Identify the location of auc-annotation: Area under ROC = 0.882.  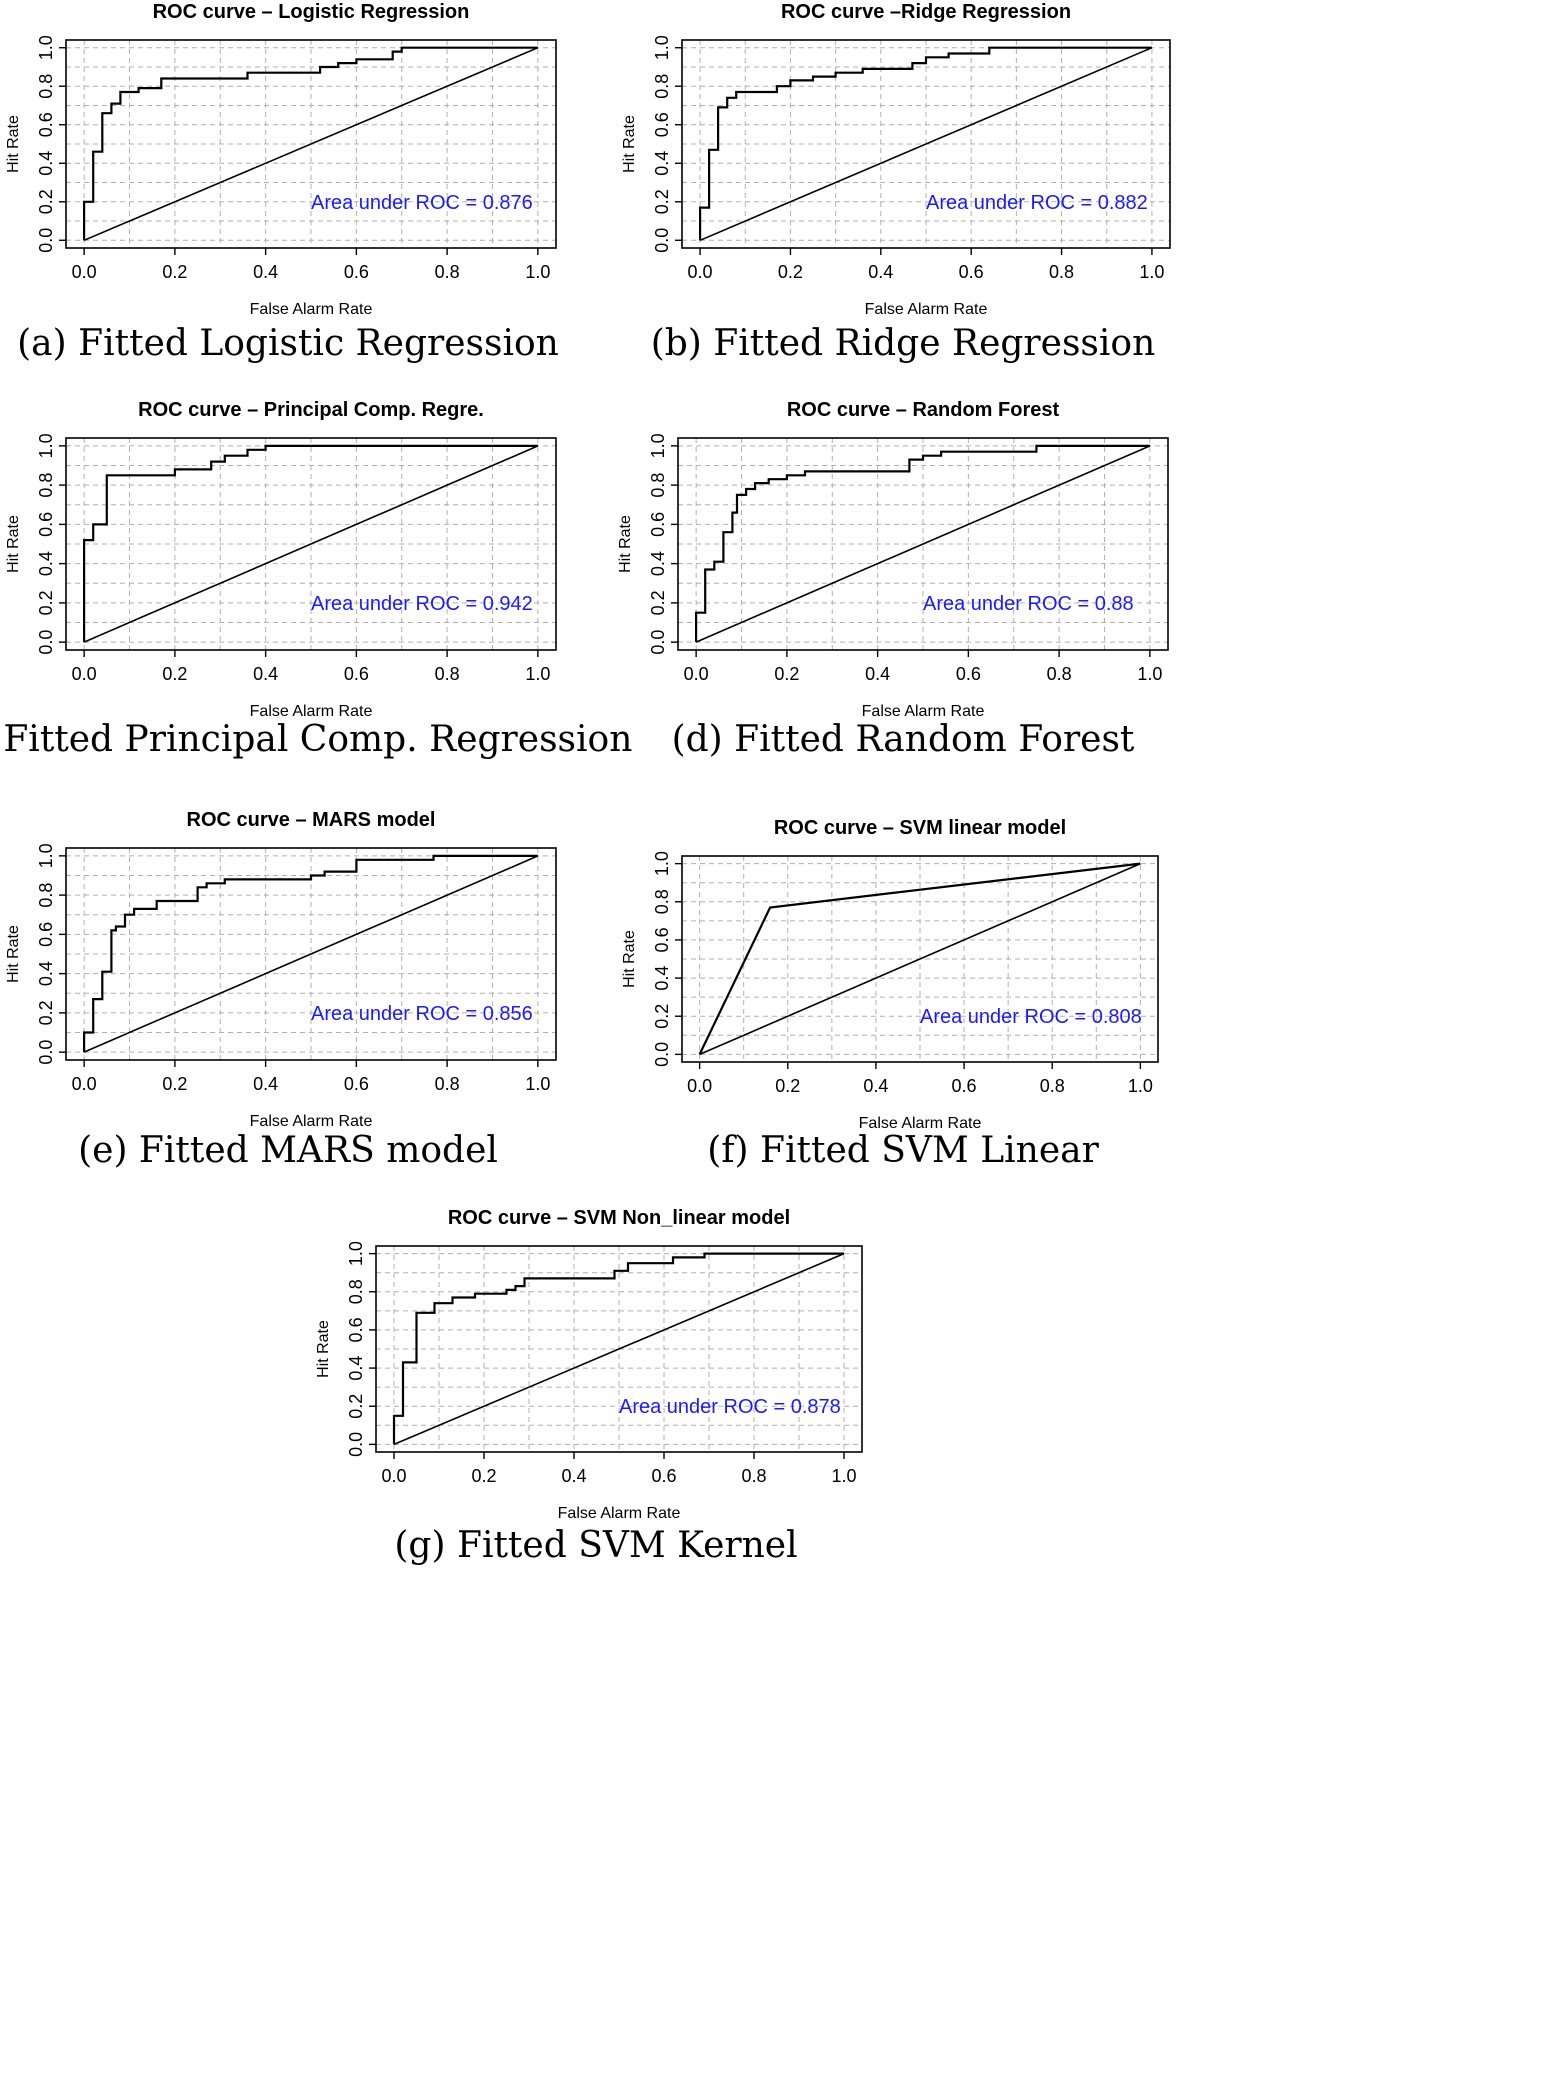
(1037, 203).